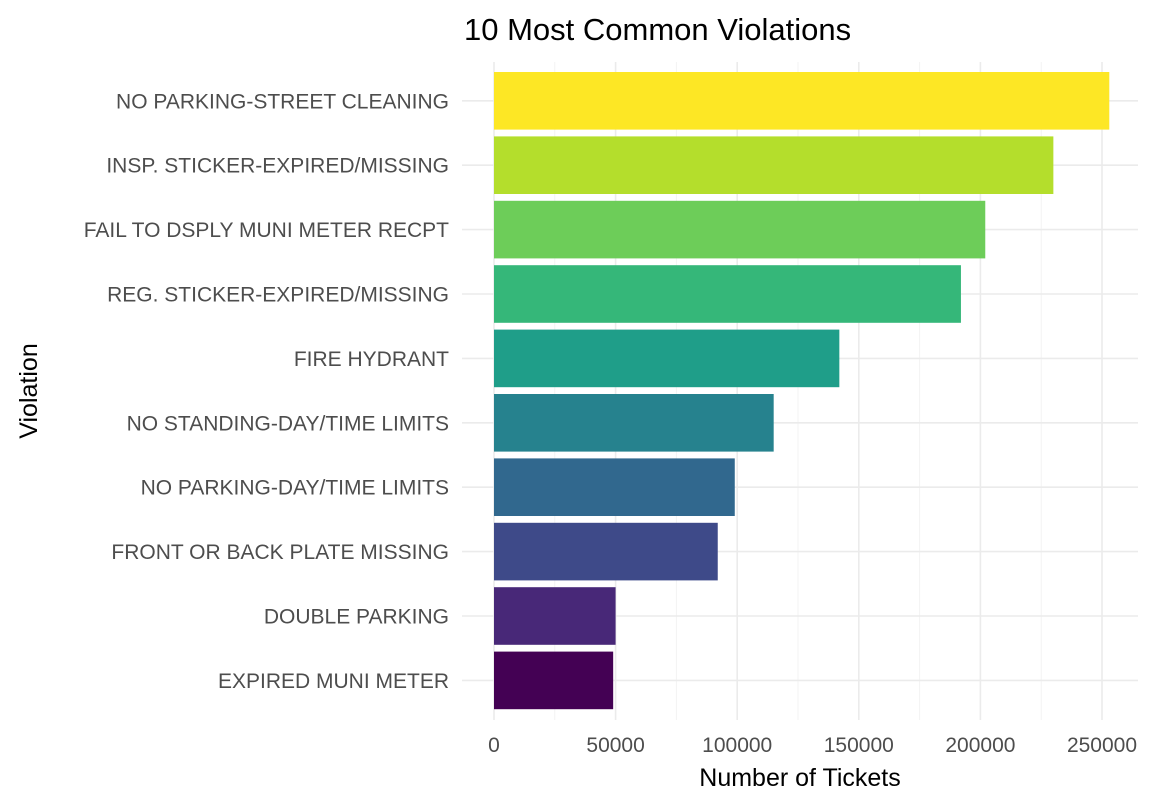  Describe the element at coordinates (657, 29) in the screenshot. I see `chart-title: 10 Most Common Violations` at that location.